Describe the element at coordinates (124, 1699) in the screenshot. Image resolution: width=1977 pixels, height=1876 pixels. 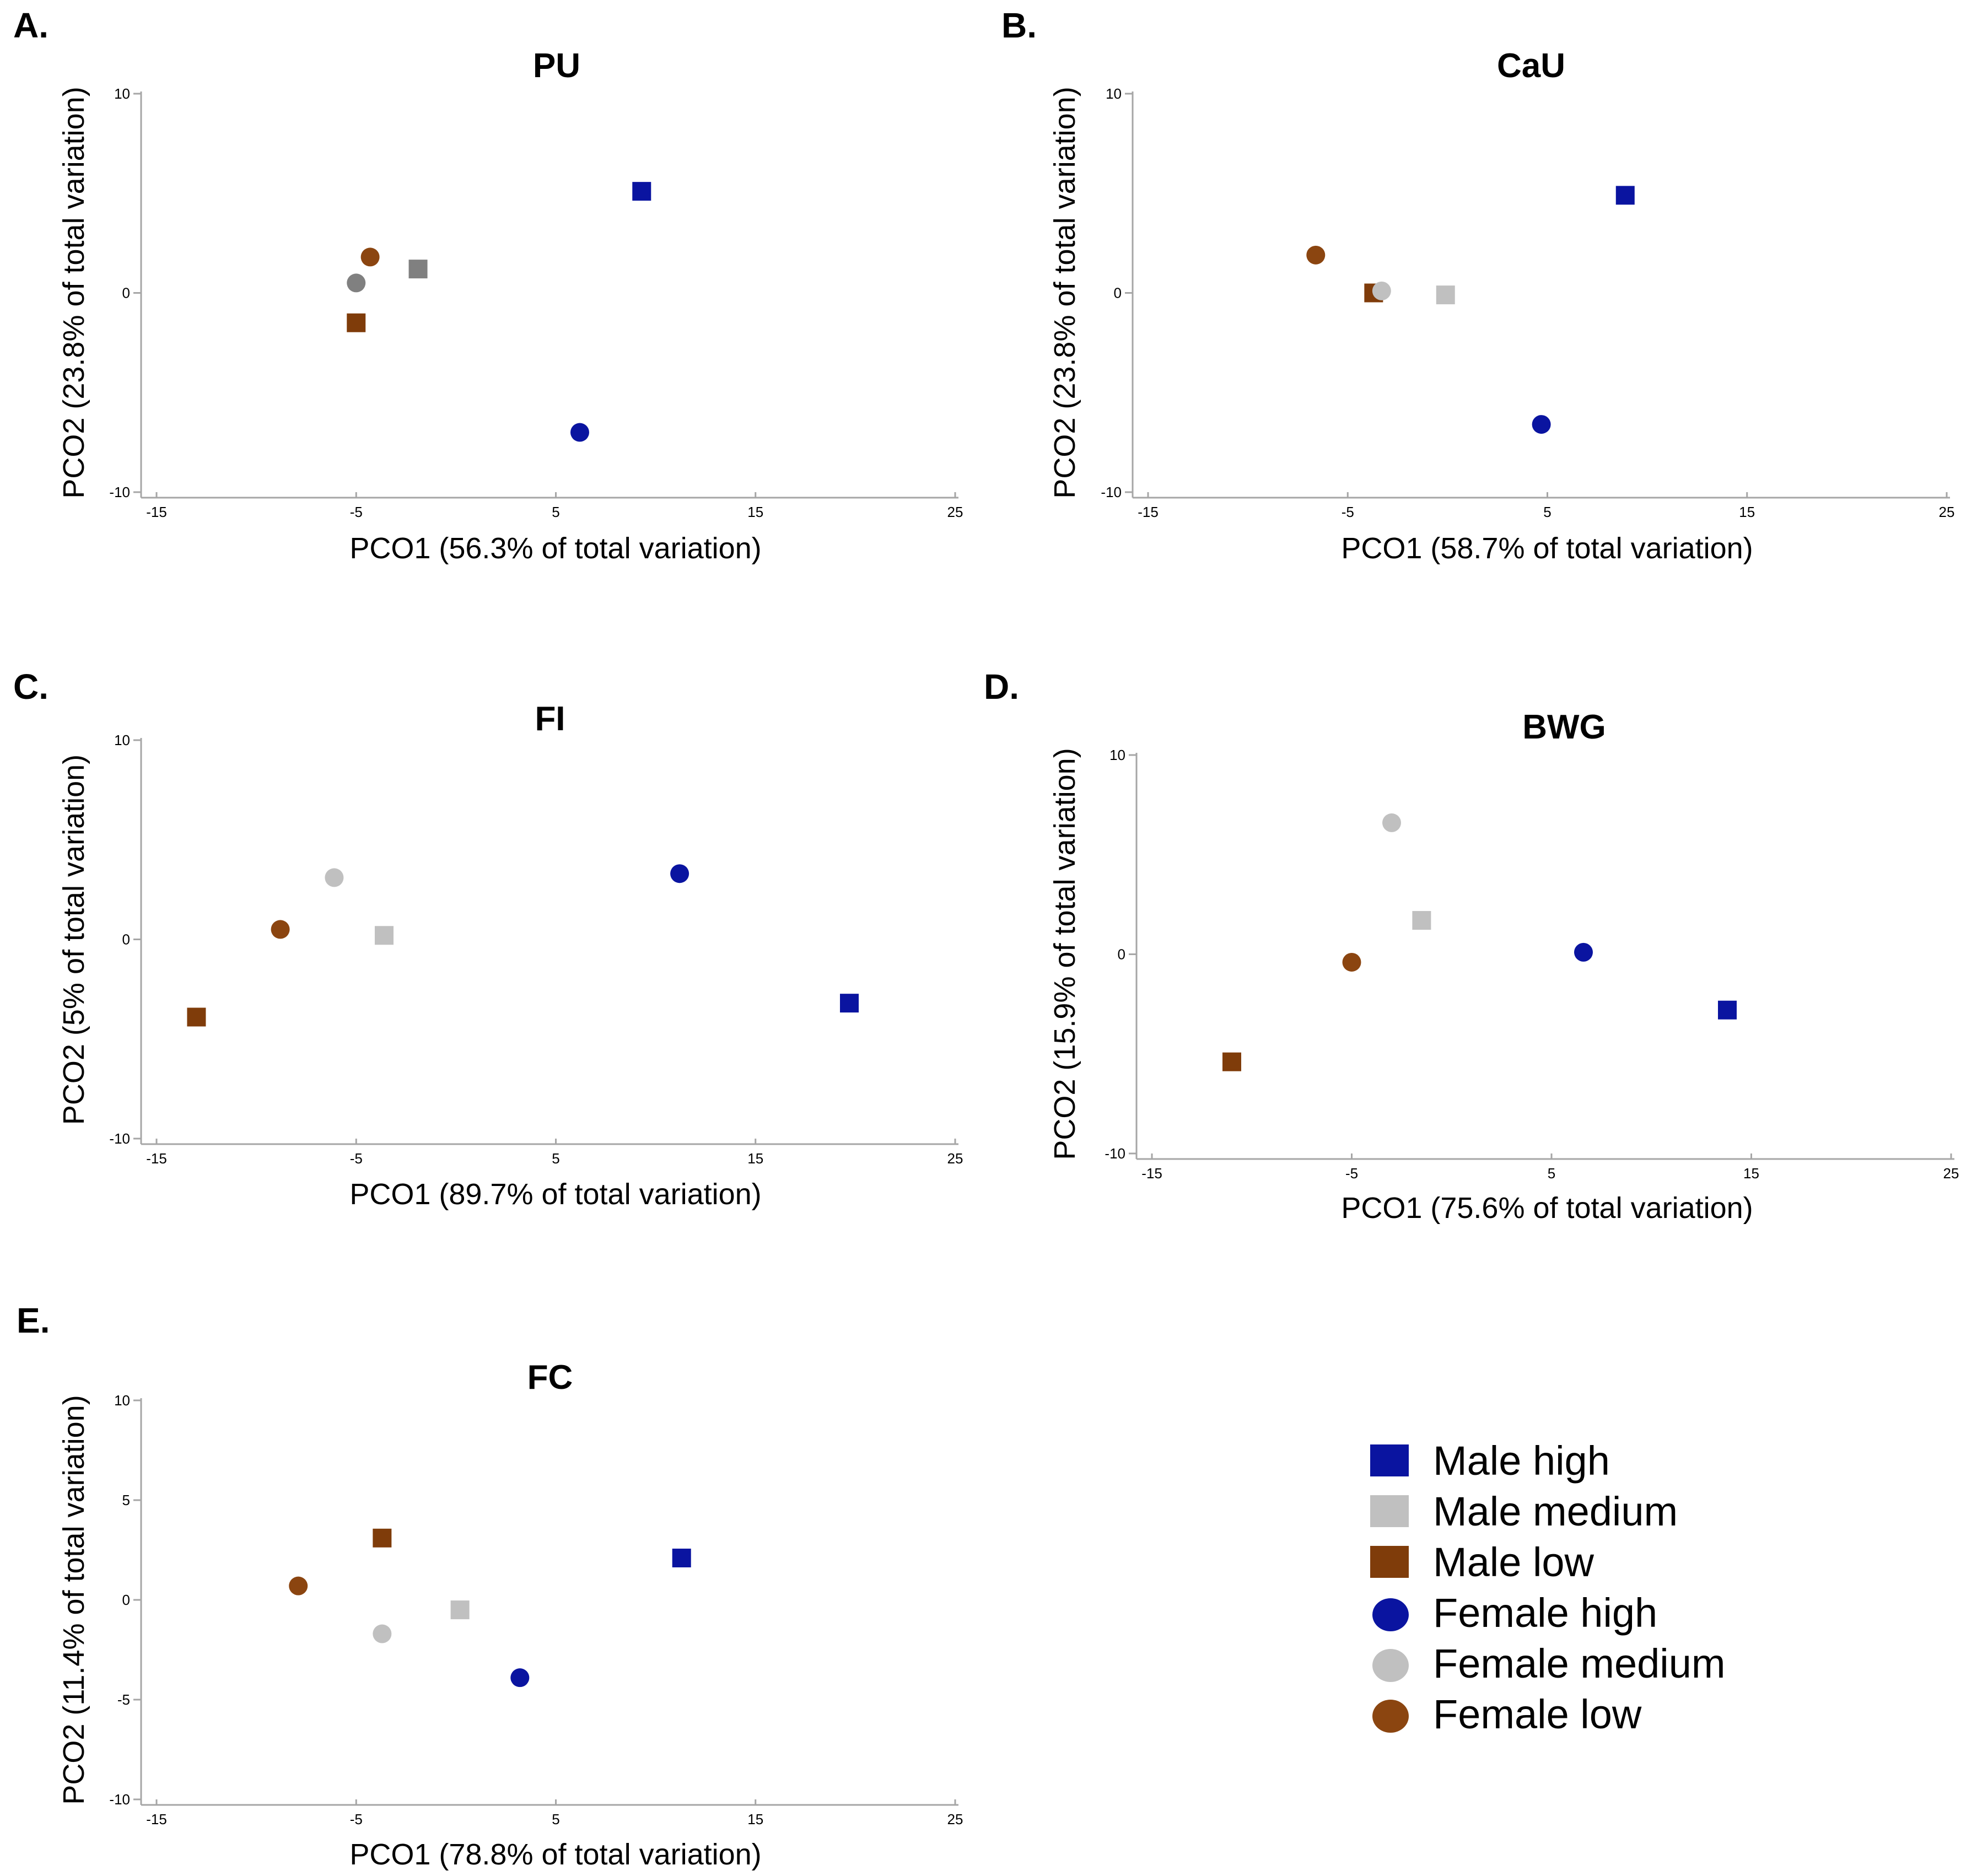
I see `y-tick-label: -5` at that location.